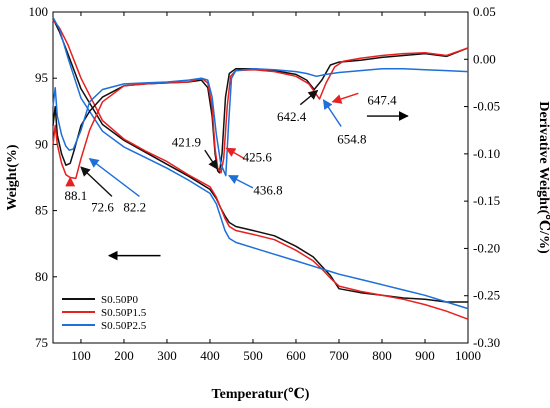 The image size is (550, 408). What do you see at coordinates (351, 138) in the screenshot?
I see `annotation-label: 654.8` at bounding box center [351, 138].